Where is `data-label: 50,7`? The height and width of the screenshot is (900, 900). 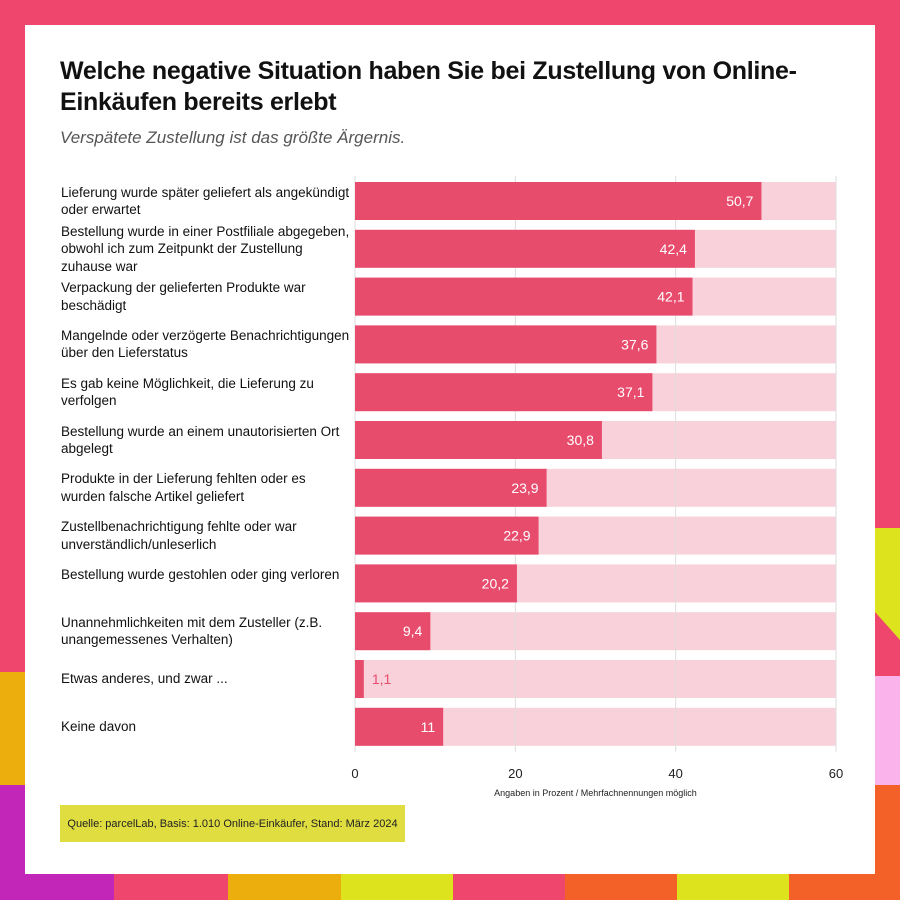
data-label: 50,7 is located at coordinates (739, 201).